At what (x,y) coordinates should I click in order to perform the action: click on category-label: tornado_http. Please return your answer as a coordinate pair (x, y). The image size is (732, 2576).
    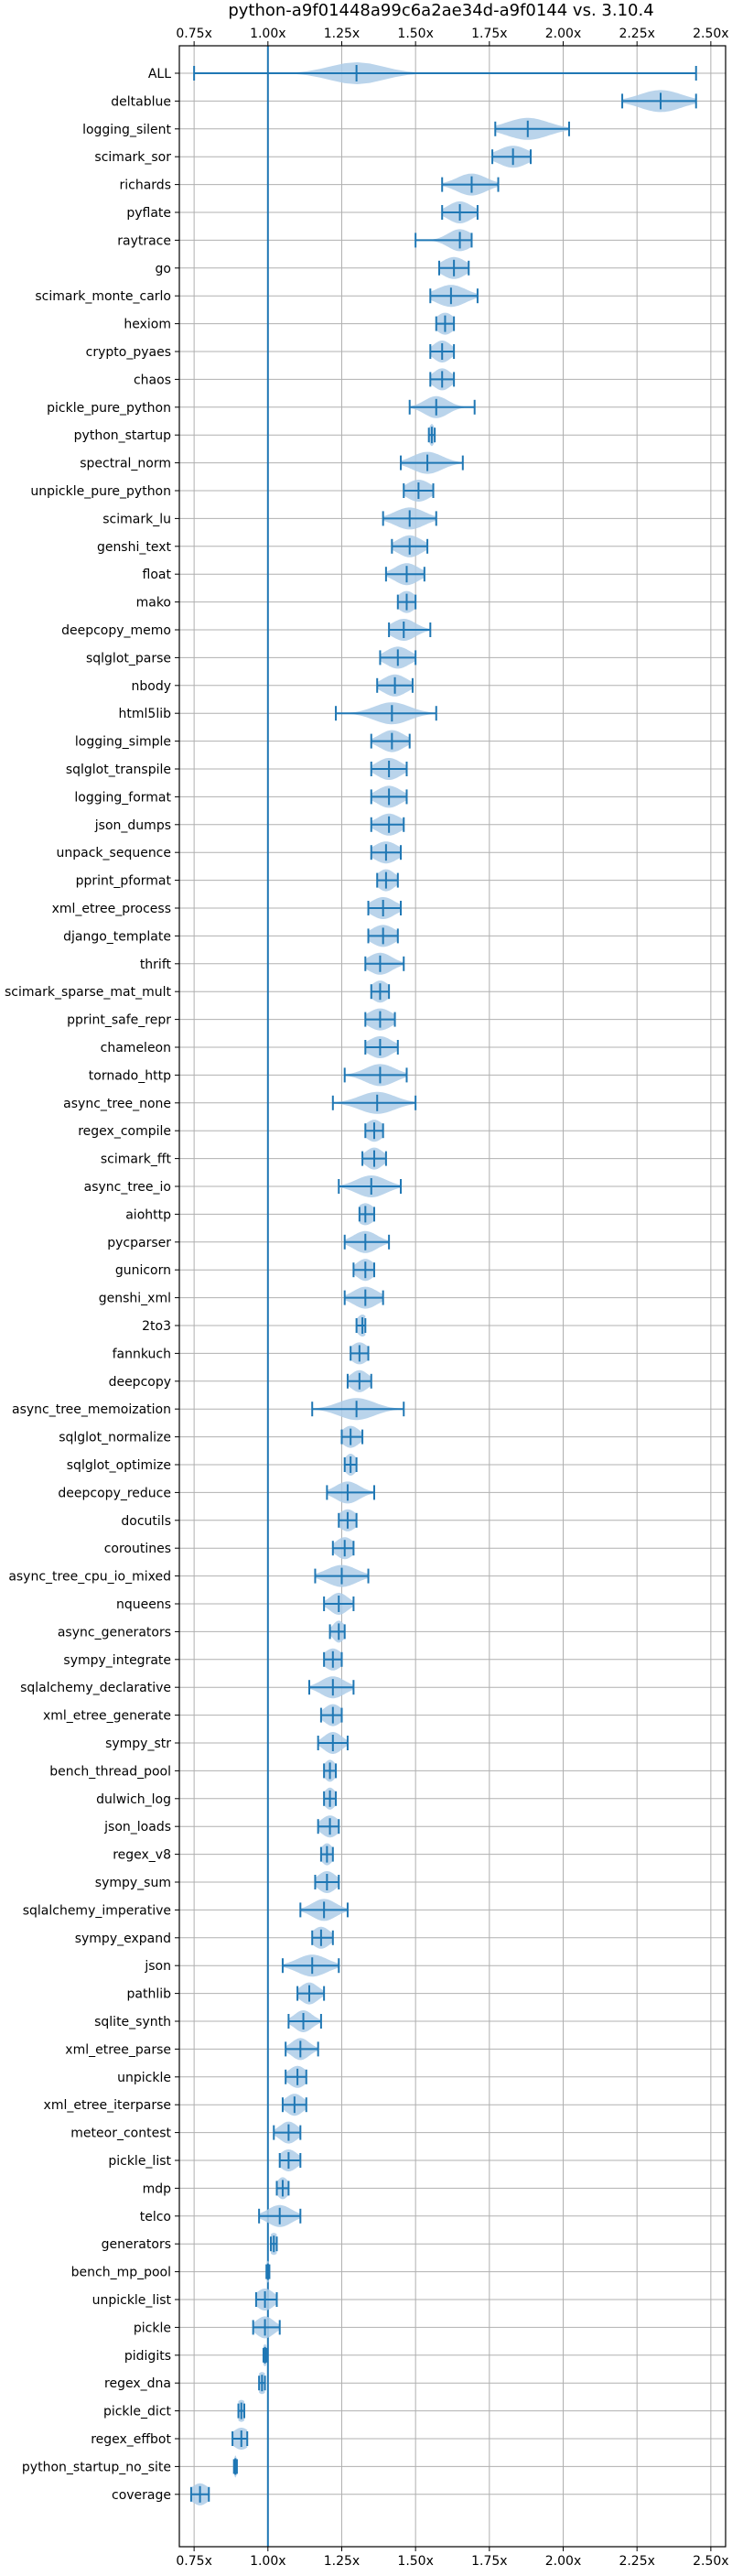
    Looking at the image, I should click on (130, 1075).